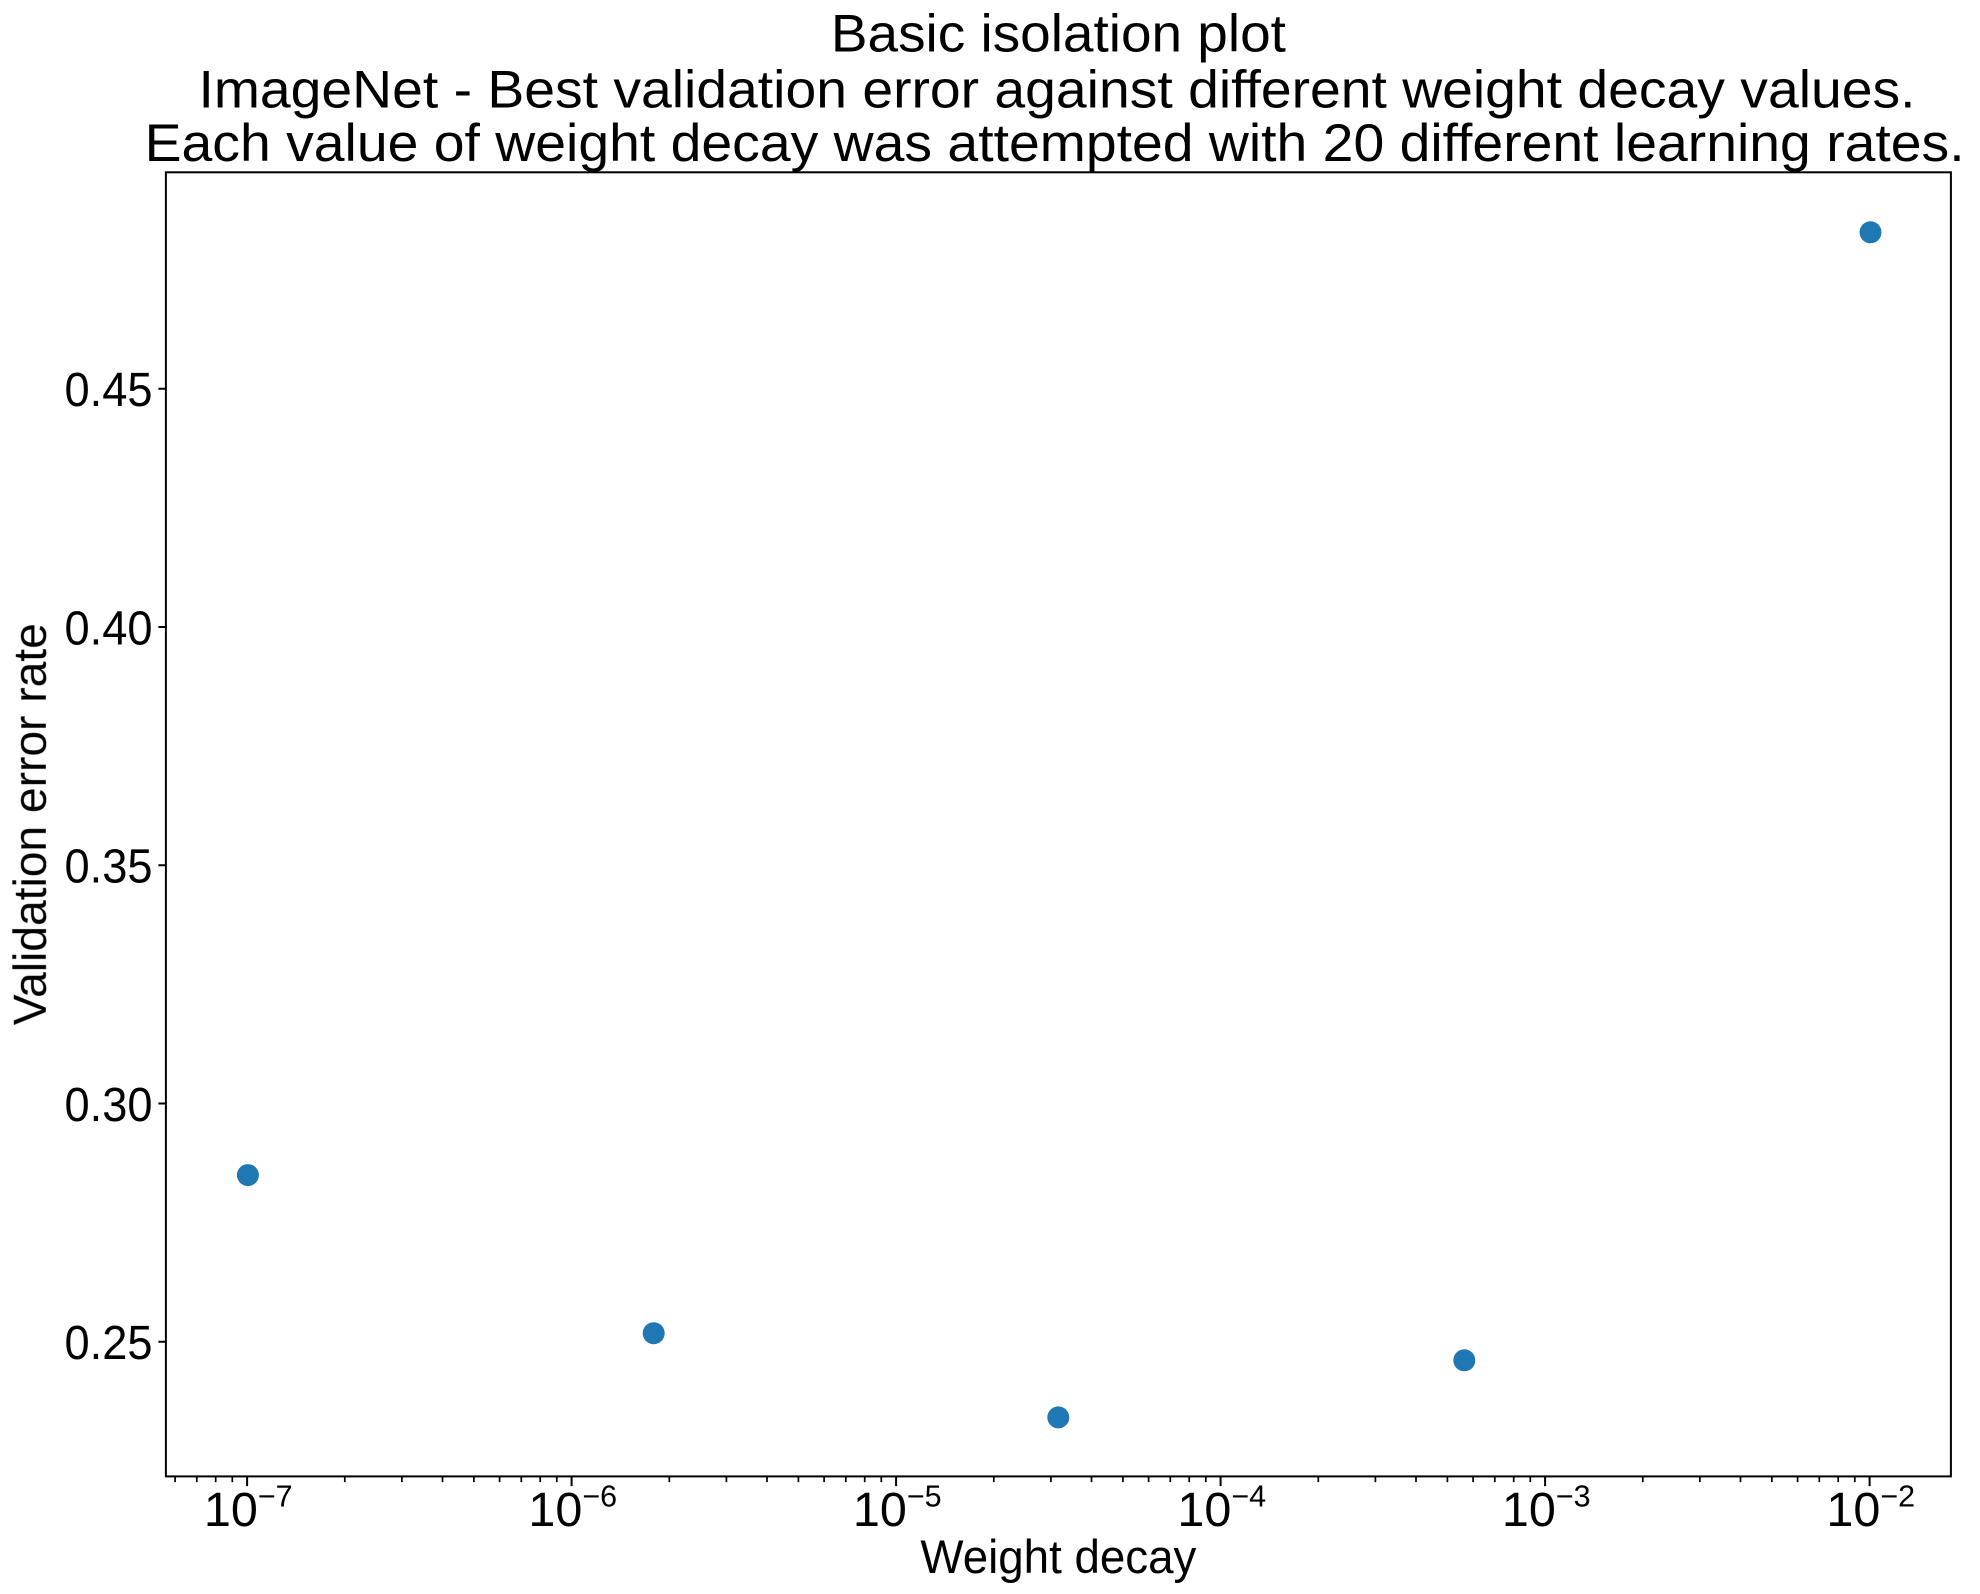 The width and height of the screenshot is (1980, 1594). I want to click on svg-text: 0.45, so click(109, 390).